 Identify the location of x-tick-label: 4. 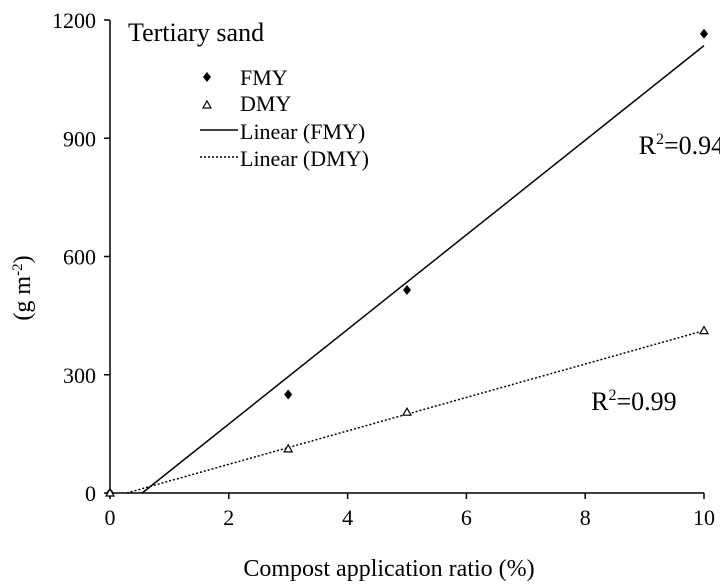
(347, 517).